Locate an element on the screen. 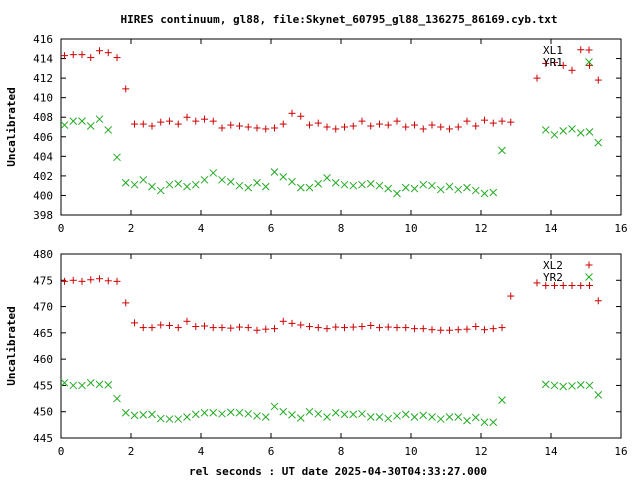  x-tick-label: 4 is located at coordinates (201, 451).